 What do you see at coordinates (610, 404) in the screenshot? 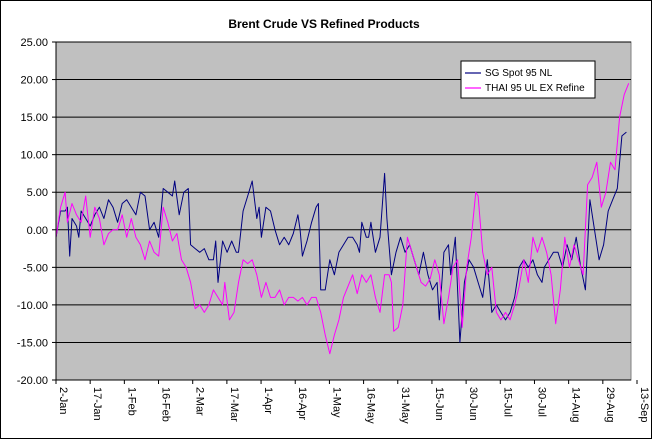
I see `x-tick-label: 29-Aug` at bounding box center [610, 404].